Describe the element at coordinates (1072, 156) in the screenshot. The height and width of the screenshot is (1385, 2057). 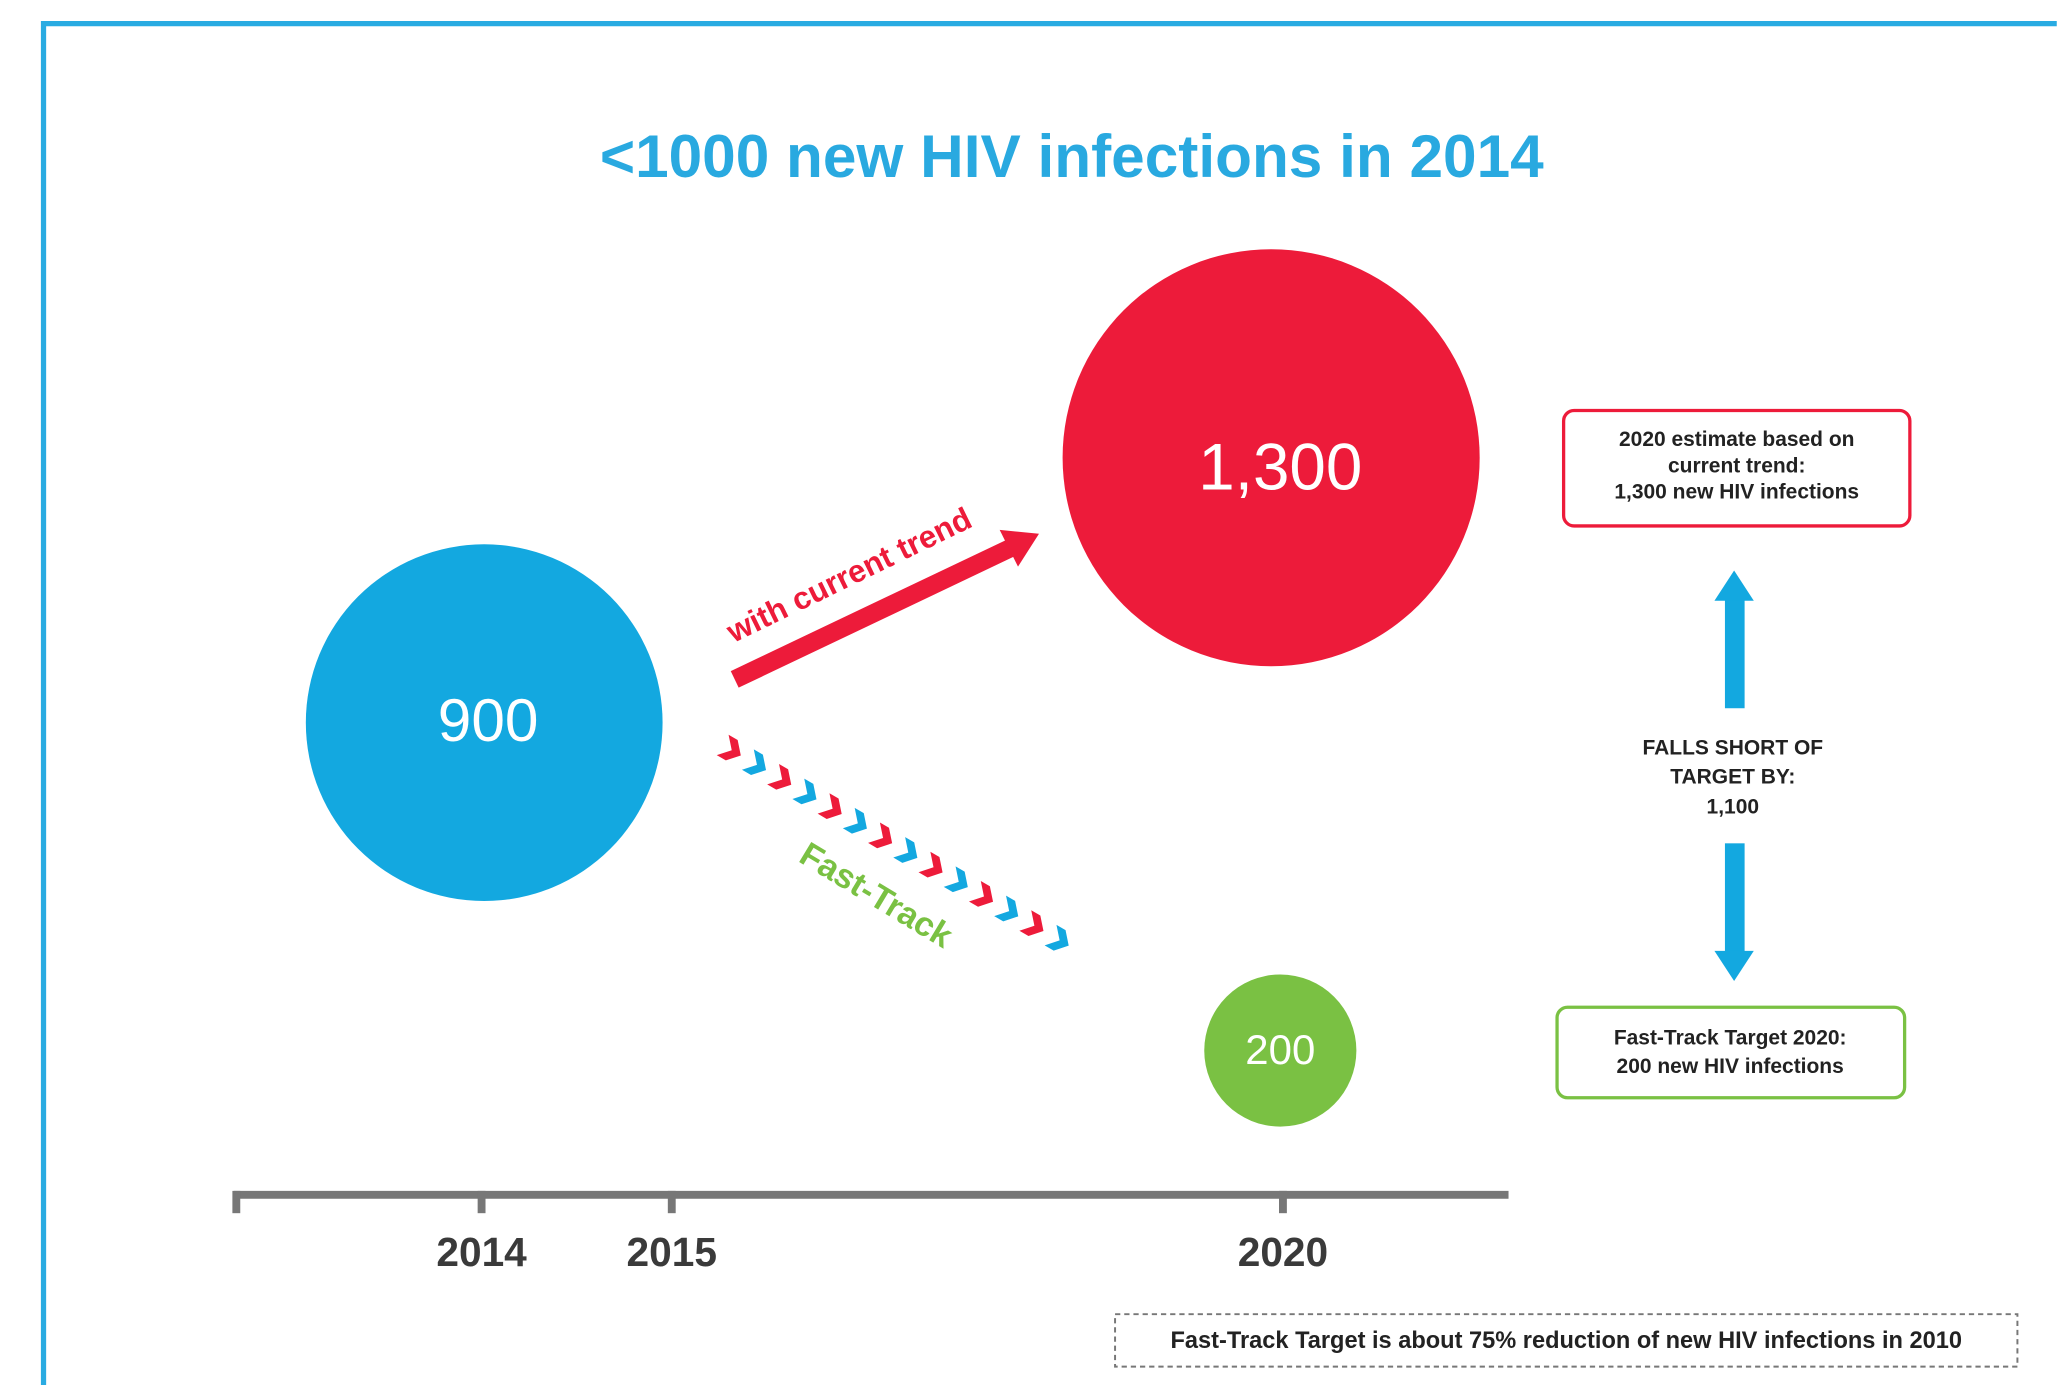
I see `title: <1000 new HIV infections in 2014` at that location.